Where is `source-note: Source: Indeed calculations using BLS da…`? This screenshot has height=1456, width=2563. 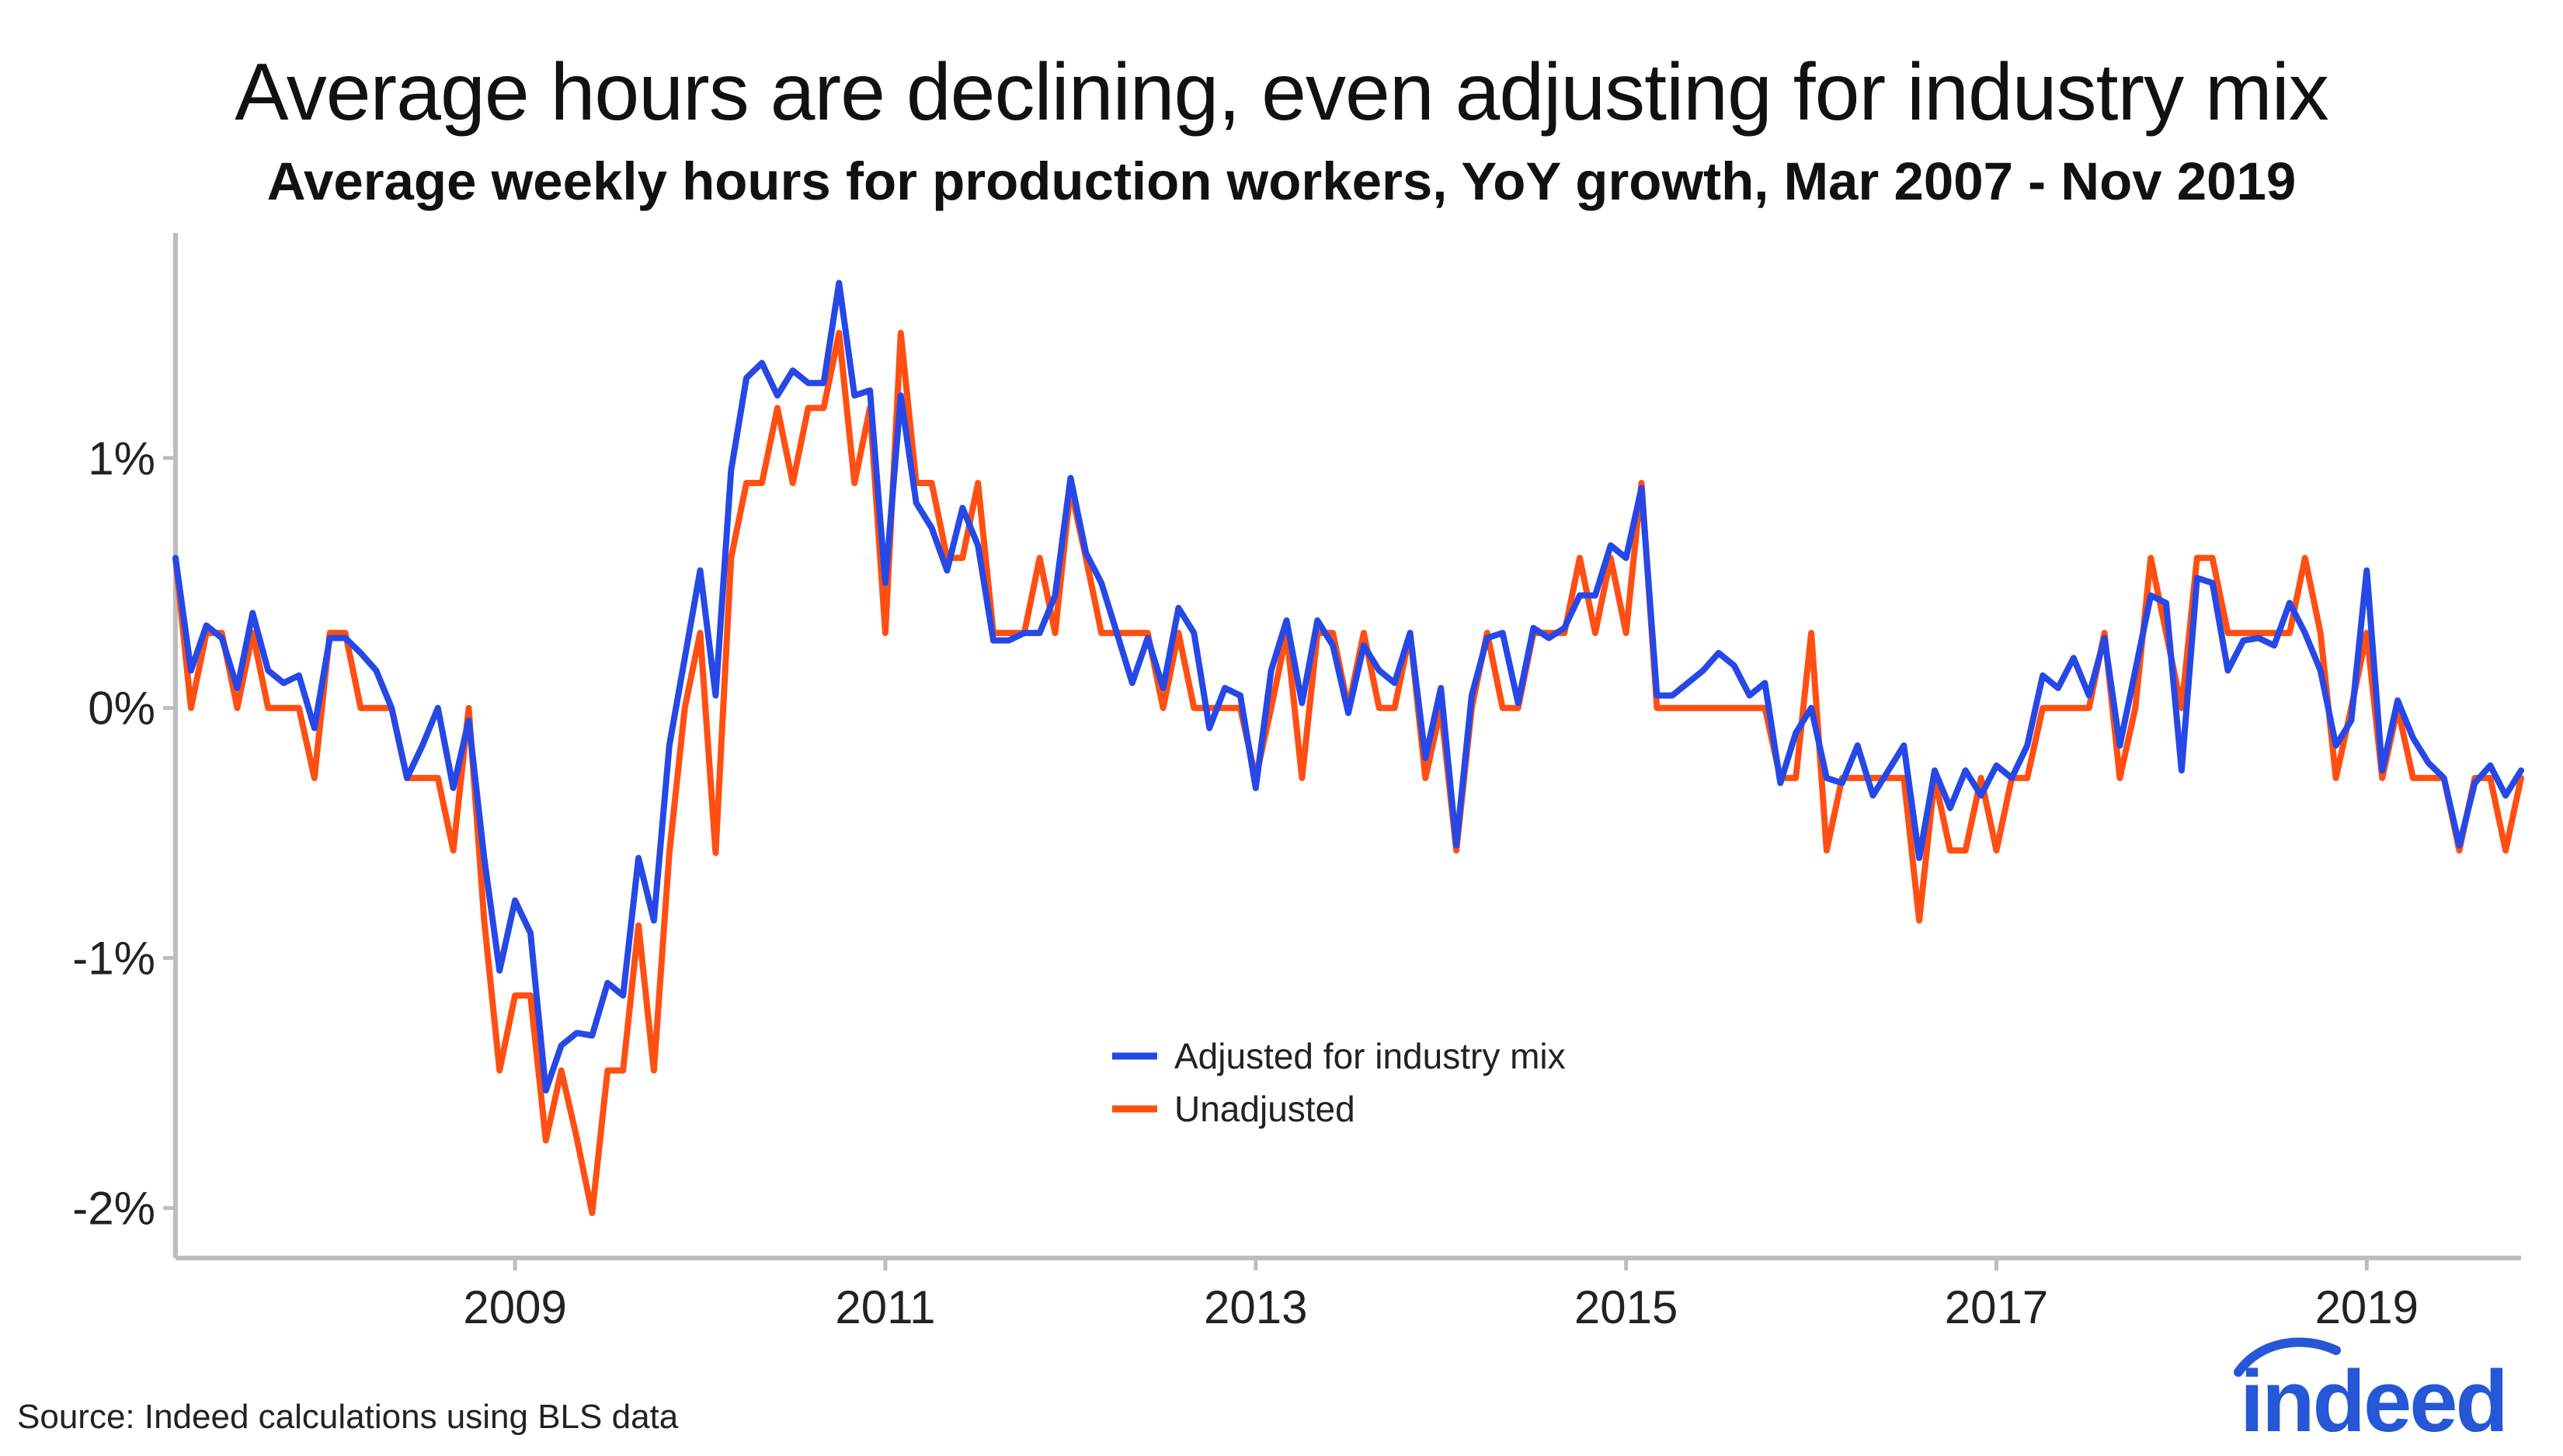
source-note: Source: Indeed calculations using BLS da… is located at coordinates (348, 1417).